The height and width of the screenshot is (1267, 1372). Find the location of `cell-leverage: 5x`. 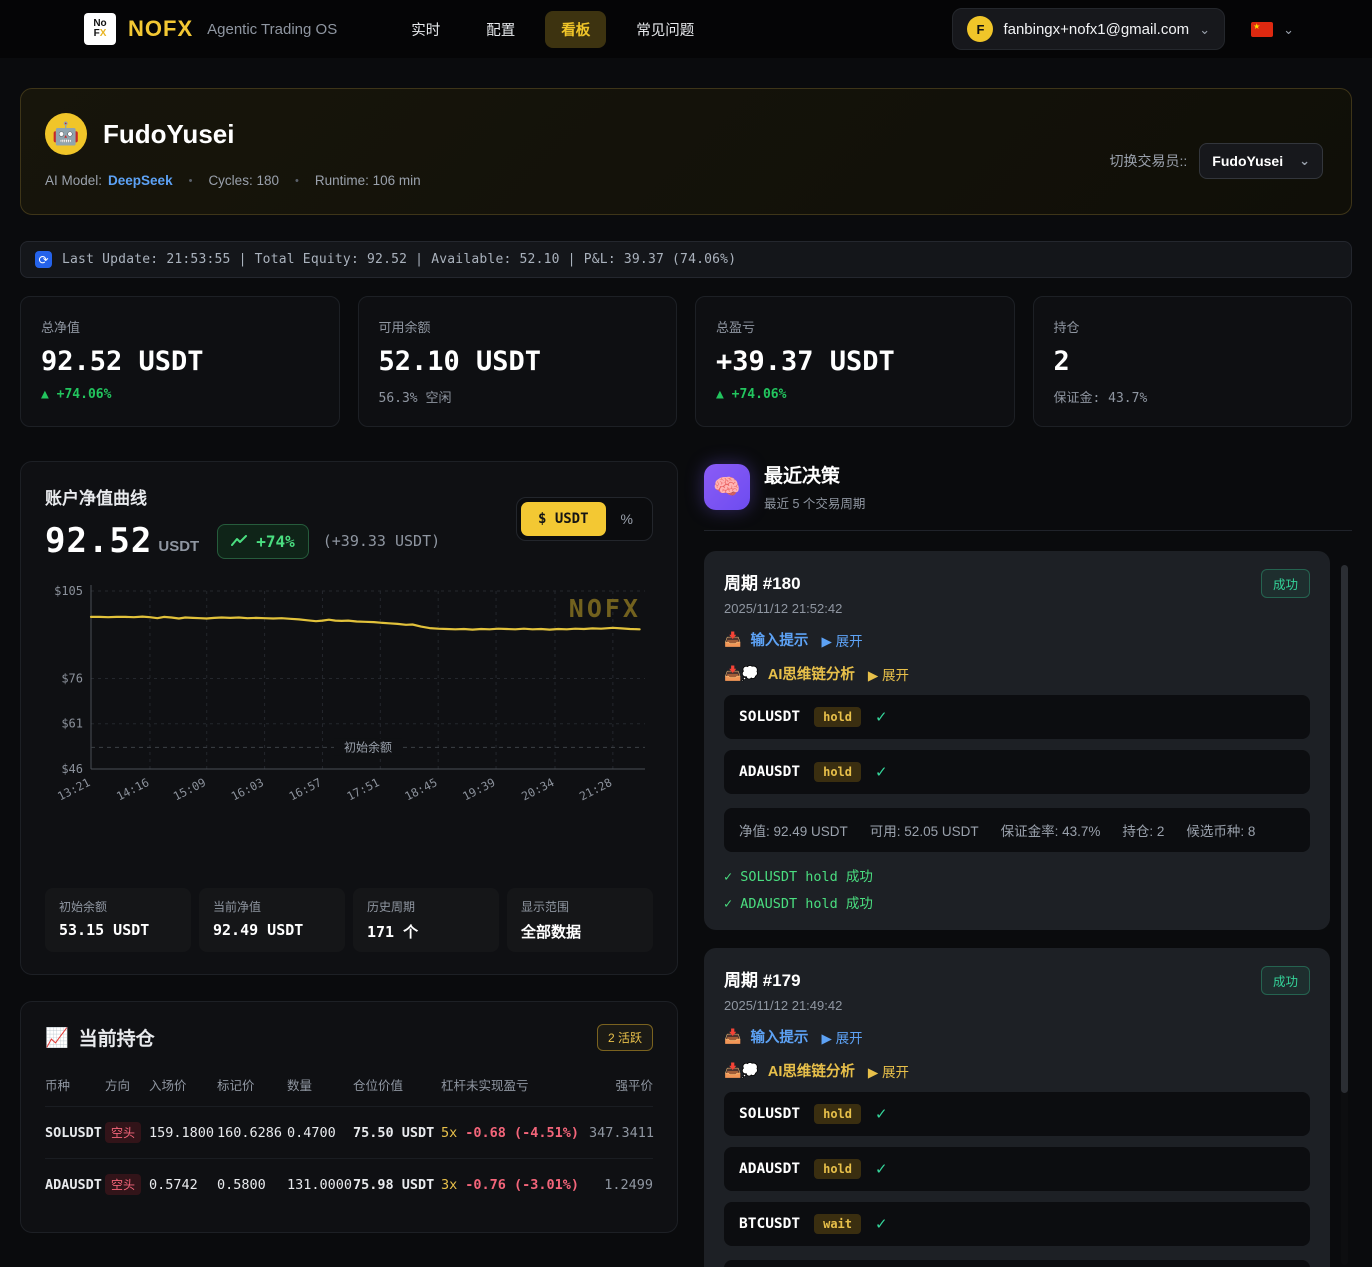

cell-leverage: 5x is located at coordinates (449, 1132).